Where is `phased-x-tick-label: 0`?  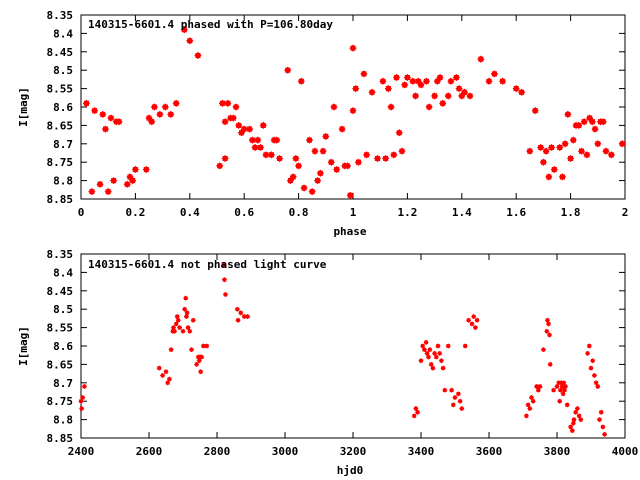 phased-x-tick-label: 0 is located at coordinates (81, 212).